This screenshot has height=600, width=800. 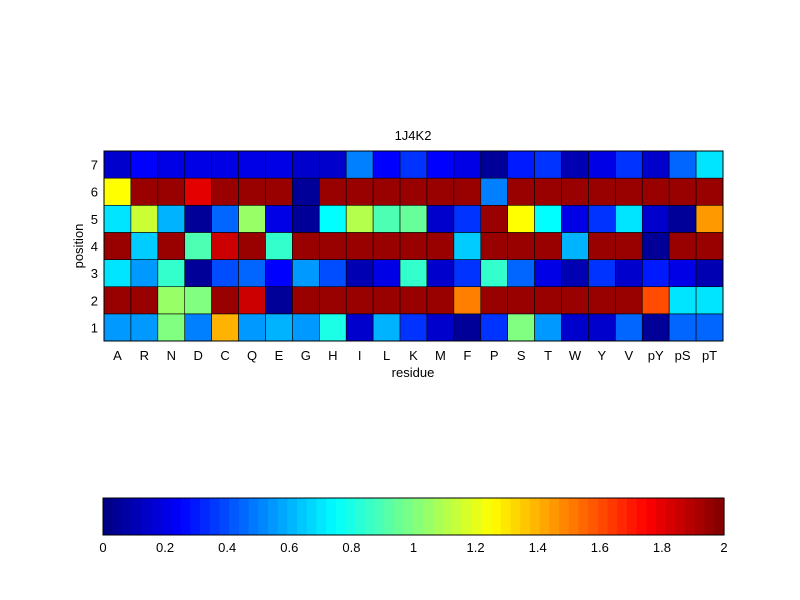 I want to click on x-tick-label: S, so click(x=521, y=355).